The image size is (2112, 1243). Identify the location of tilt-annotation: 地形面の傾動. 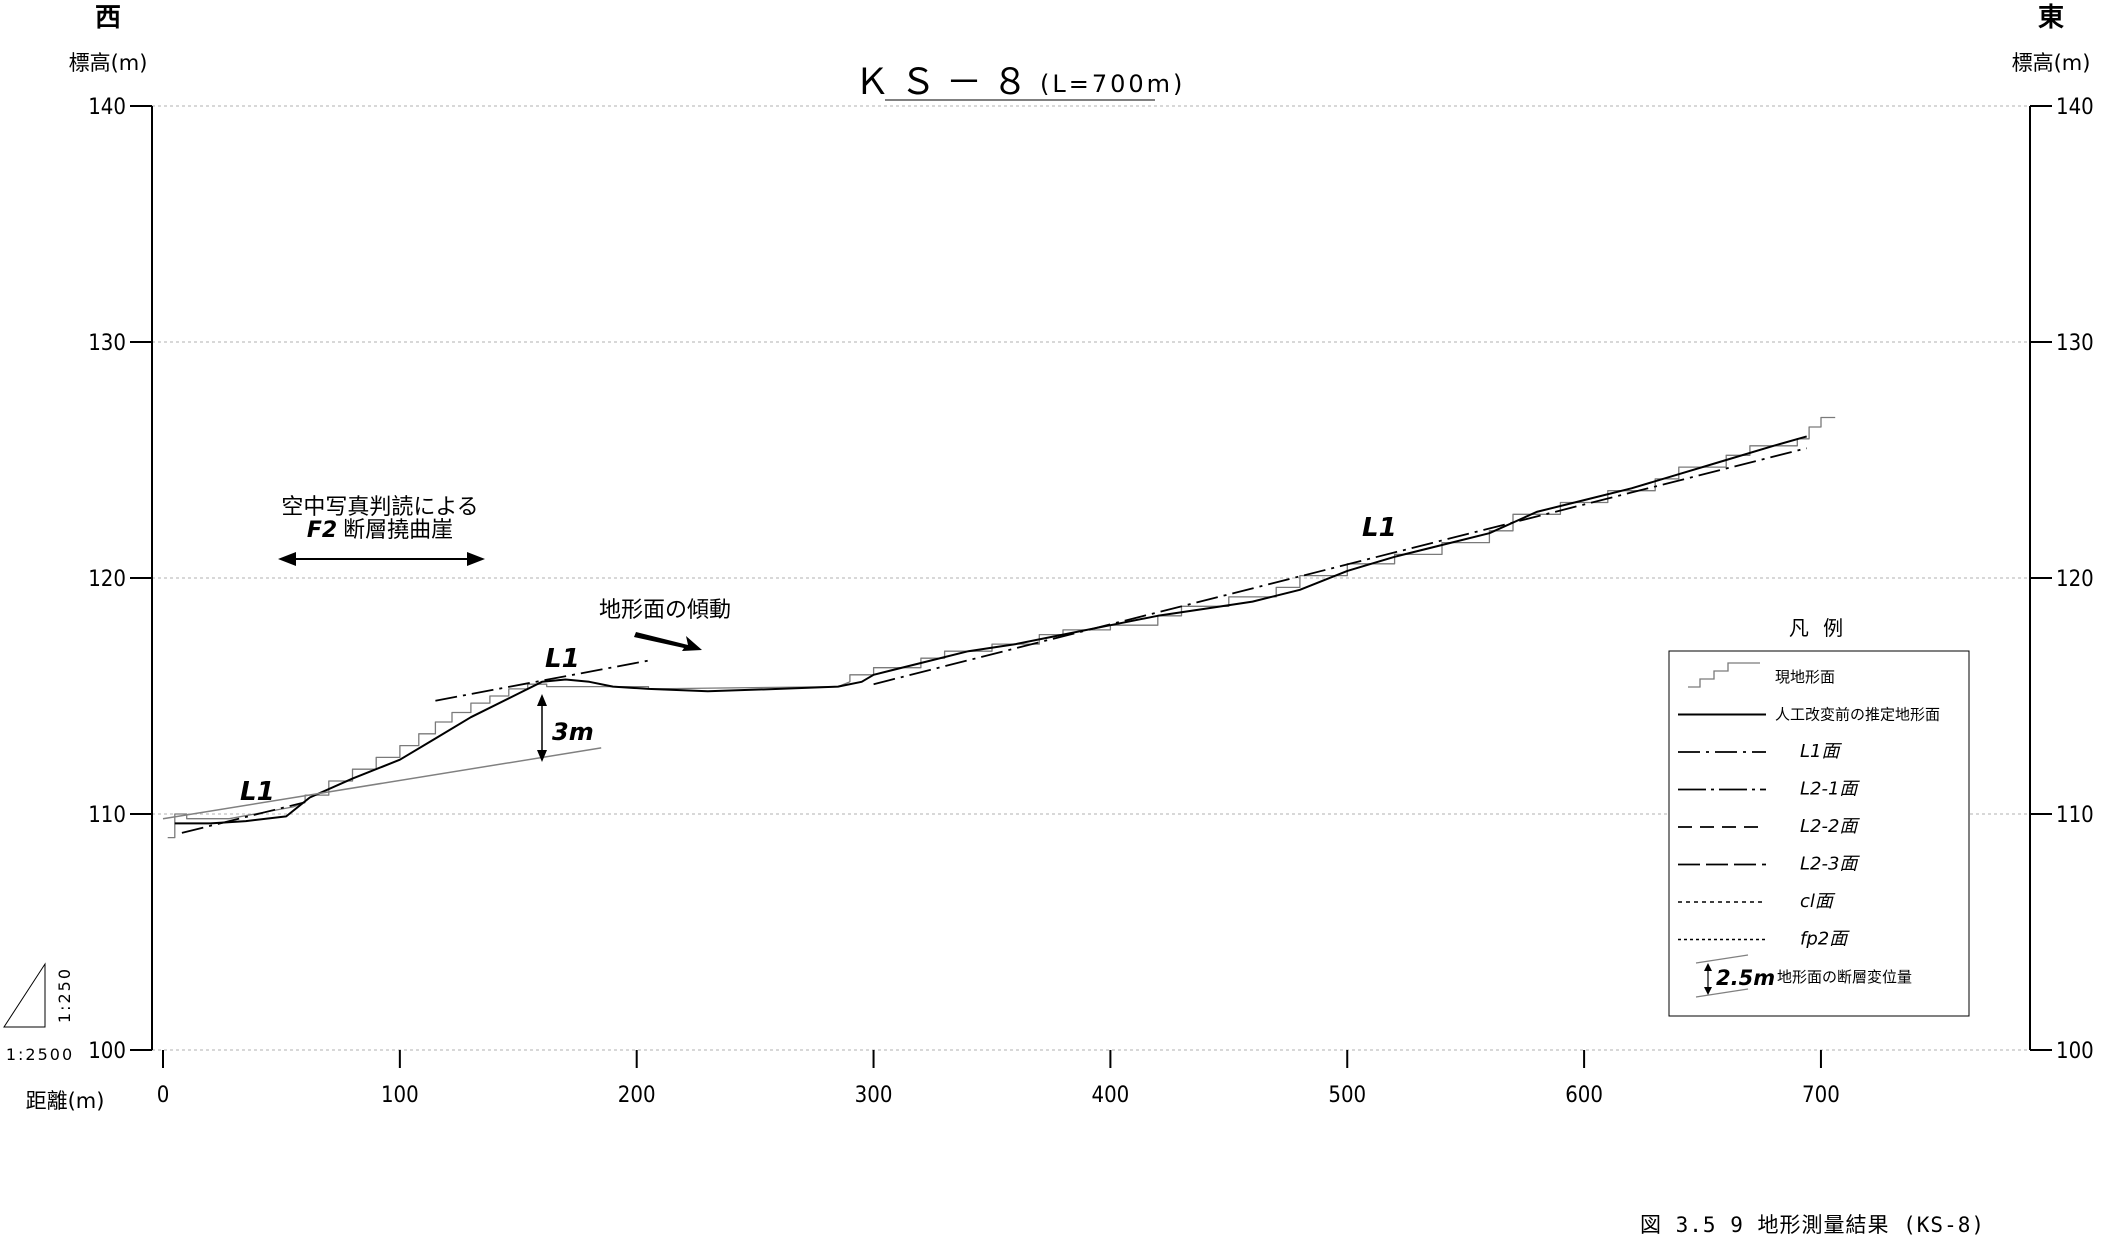
(665, 610).